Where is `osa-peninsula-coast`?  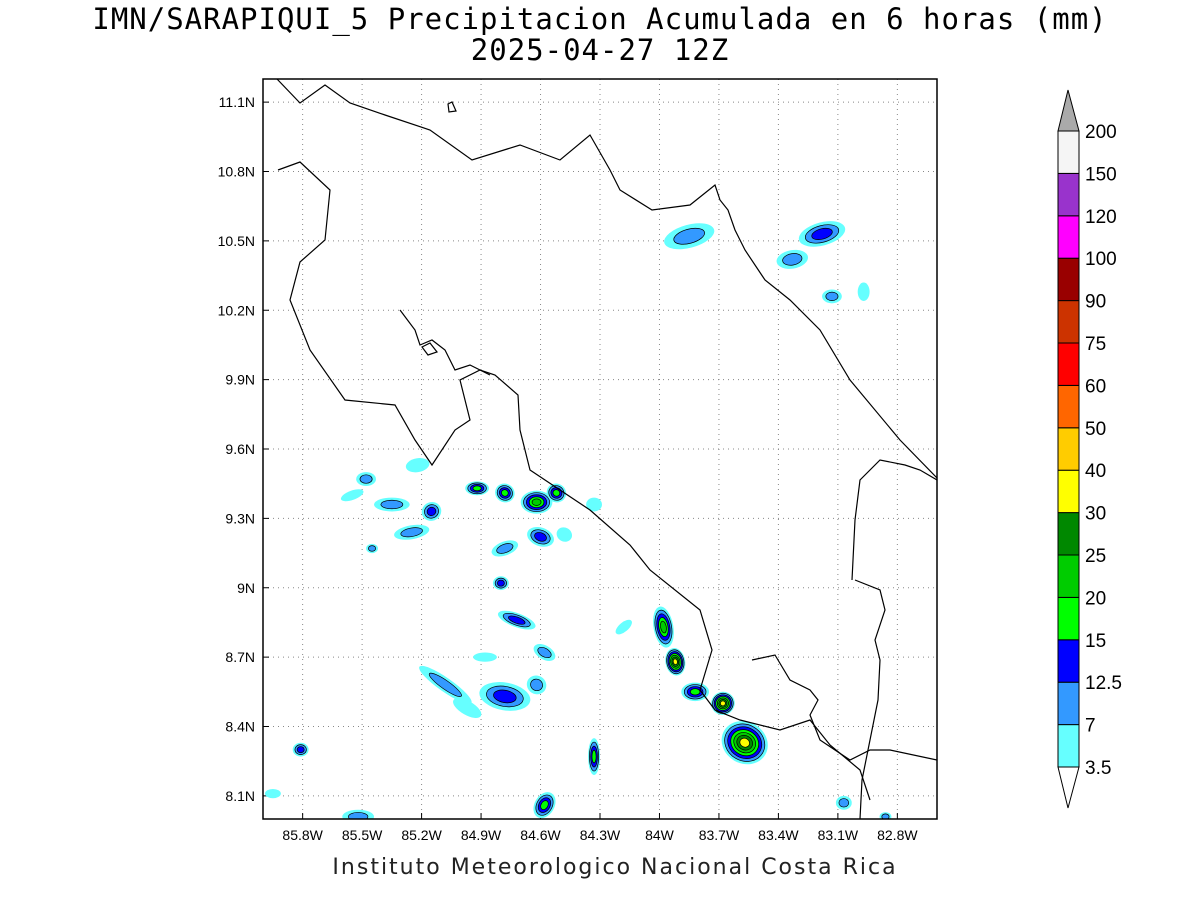
osa-peninsula-coast is located at coordinates (844, 707).